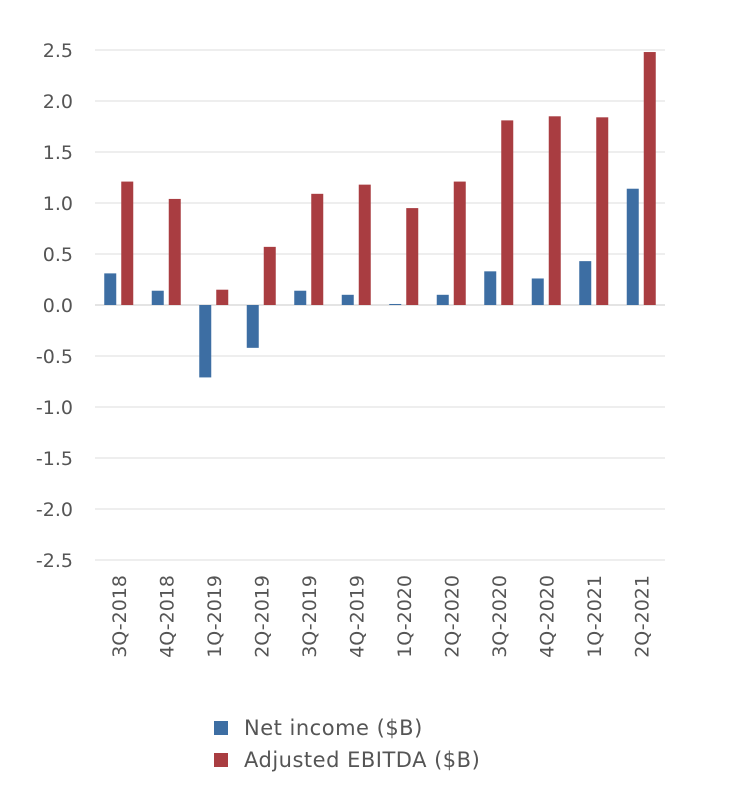 The height and width of the screenshot is (792, 750). What do you see at coordinates (54, 459) in the screenshot?
I see `y-tick-label: -1.5` at bounding box center [54, 459].